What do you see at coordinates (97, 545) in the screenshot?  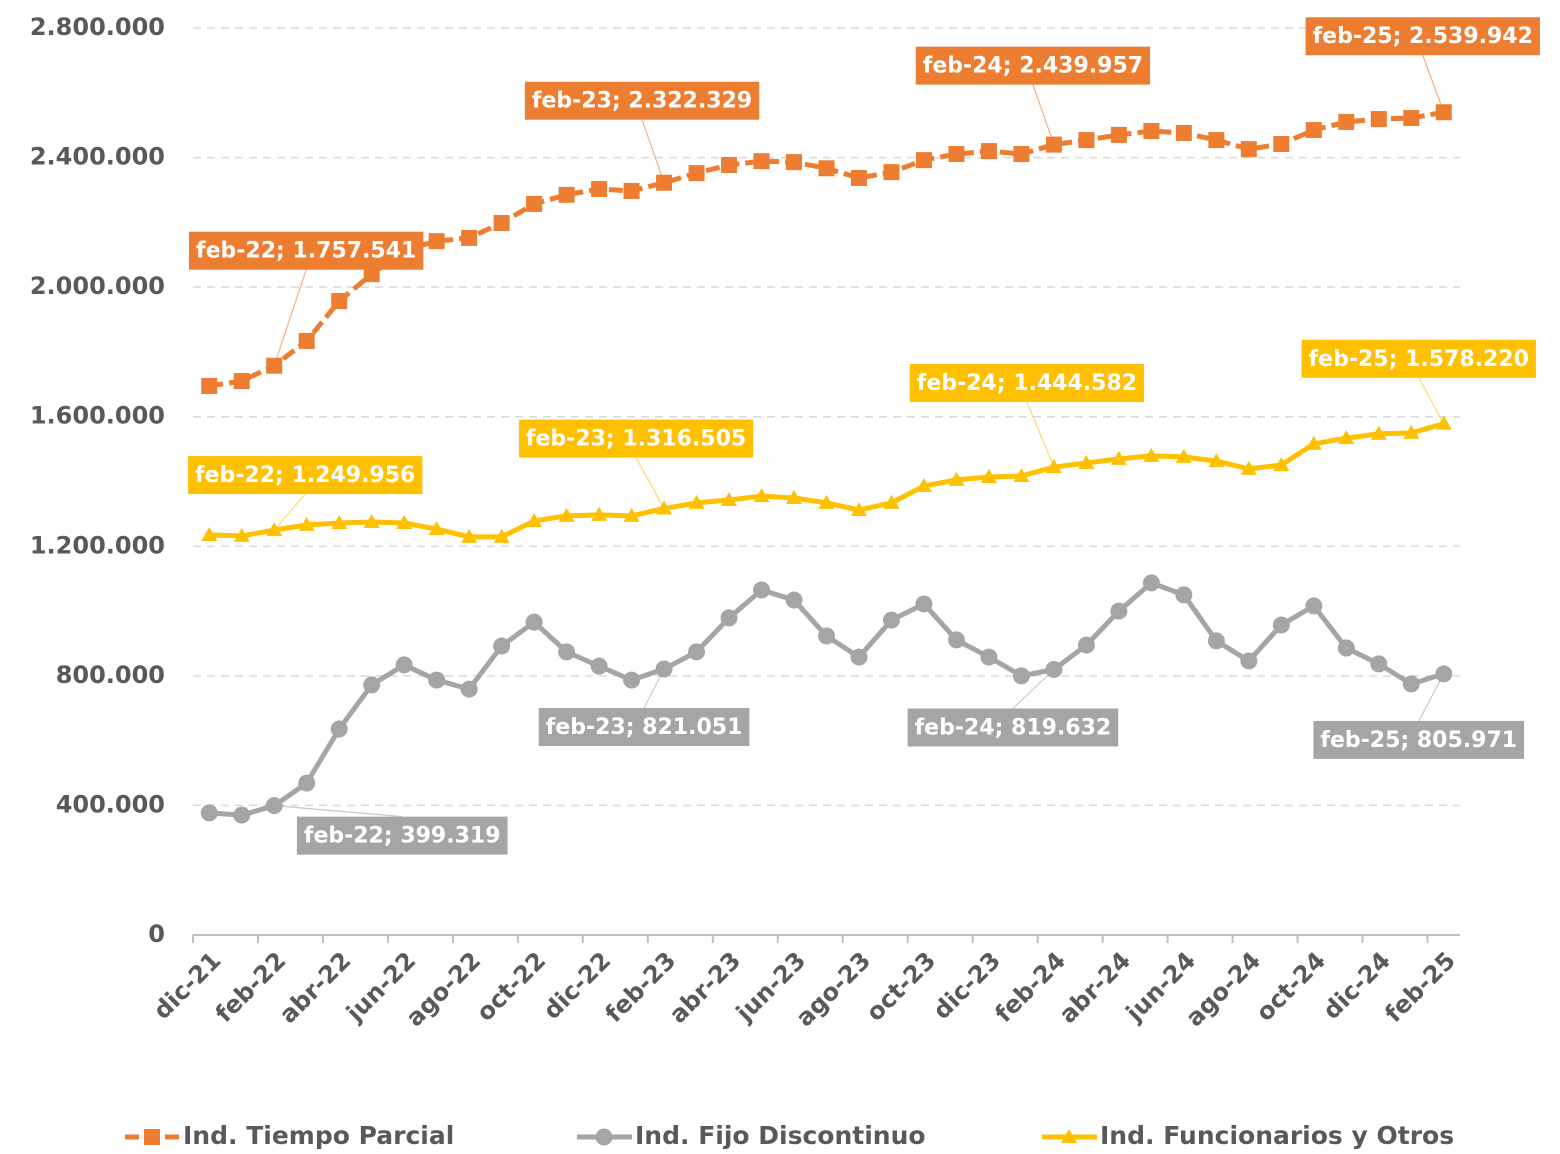 I see `y-tick-label: 1.200.000` at bounding box center [97, 545].